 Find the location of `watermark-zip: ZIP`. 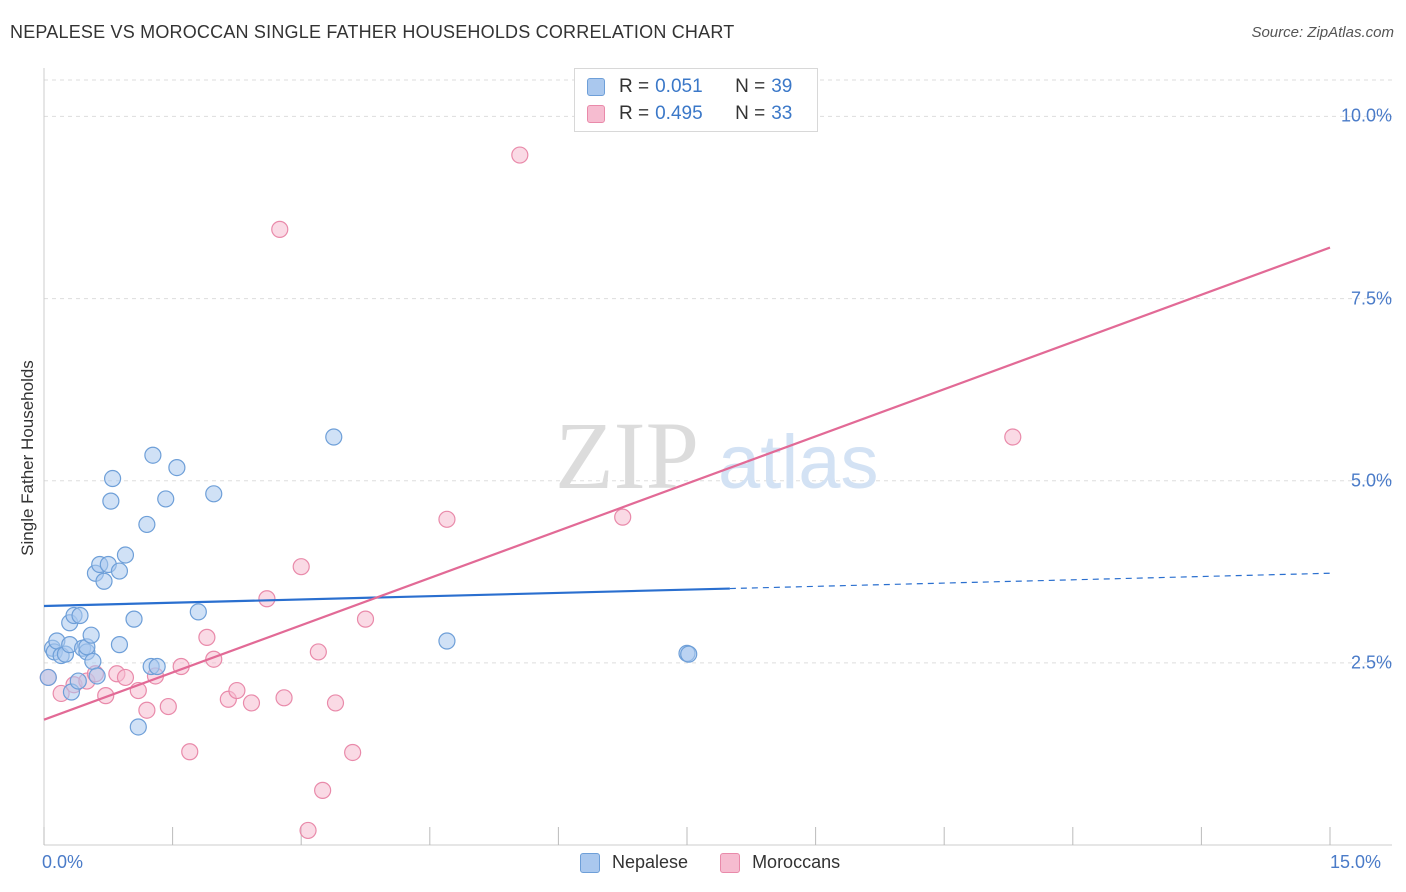

watermark-zip: ZIP is located at coordinates (627, 455).